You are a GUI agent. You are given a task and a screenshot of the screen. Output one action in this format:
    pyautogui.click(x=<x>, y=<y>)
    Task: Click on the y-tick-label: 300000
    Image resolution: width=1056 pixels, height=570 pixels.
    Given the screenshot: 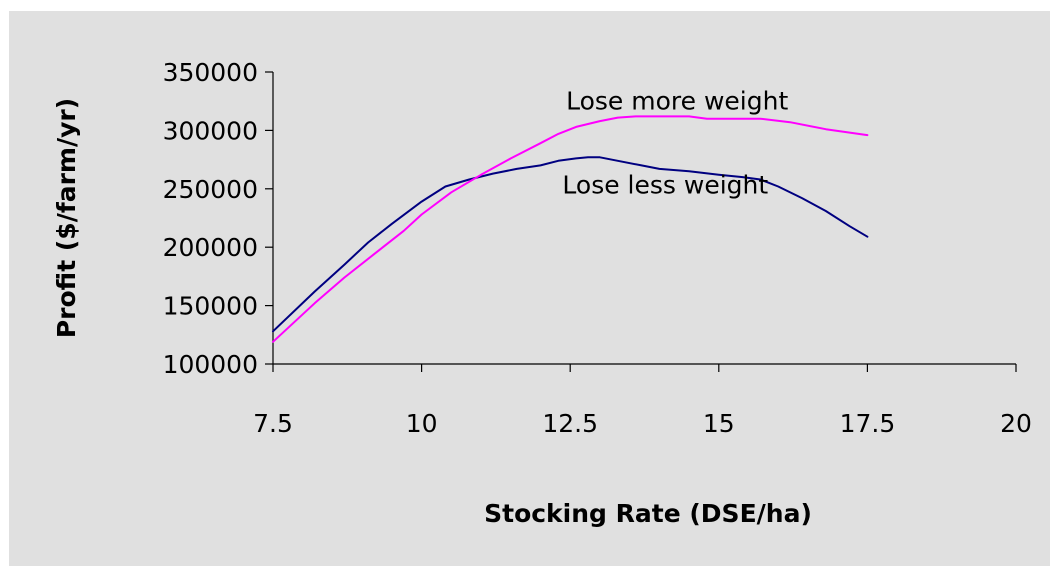 What is the action you would take?
    pyautogui.click(x=210, y=130)
    